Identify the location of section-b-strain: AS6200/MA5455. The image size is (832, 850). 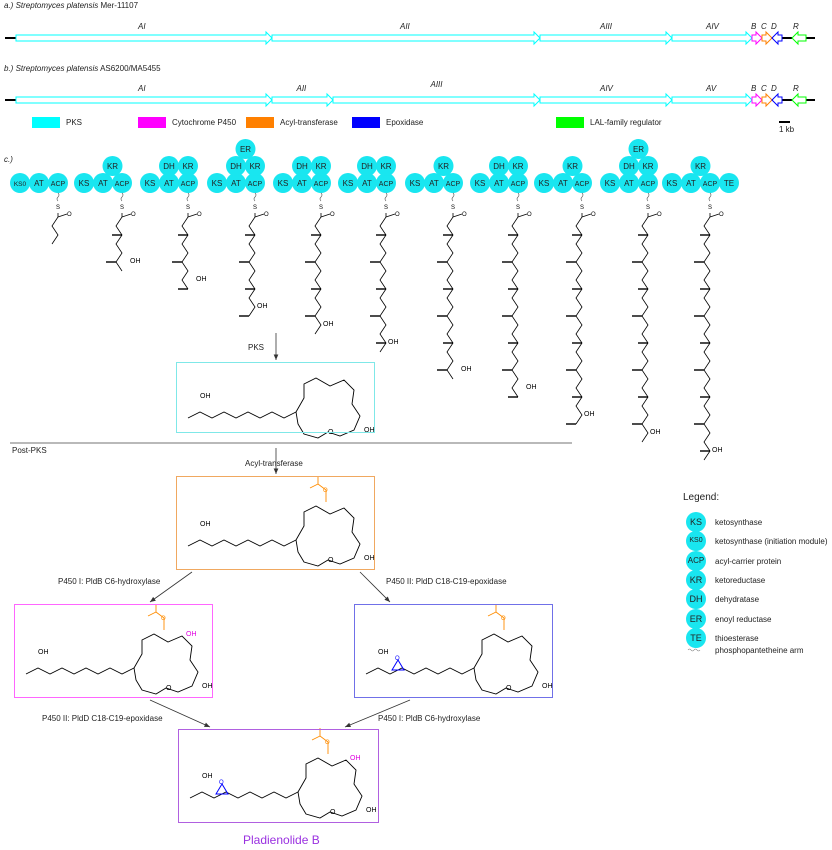
(130, 68).